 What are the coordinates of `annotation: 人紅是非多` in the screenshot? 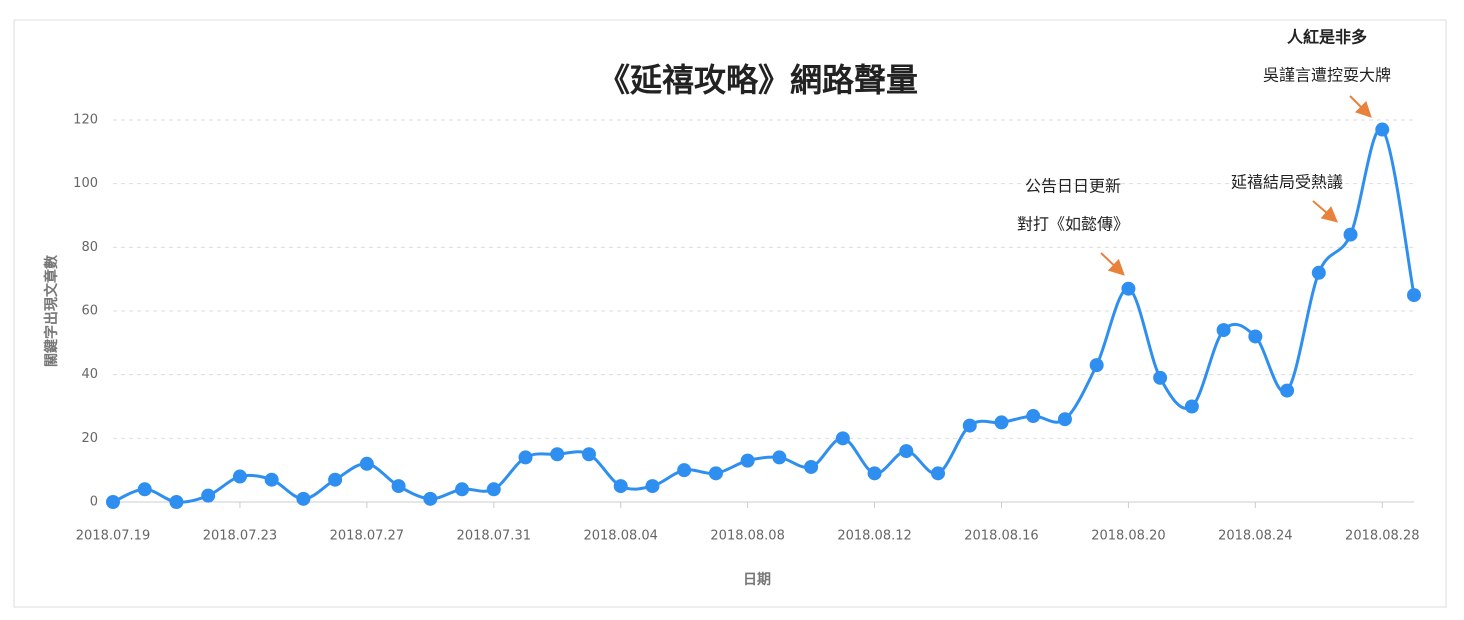 It's located at (1327, 37).